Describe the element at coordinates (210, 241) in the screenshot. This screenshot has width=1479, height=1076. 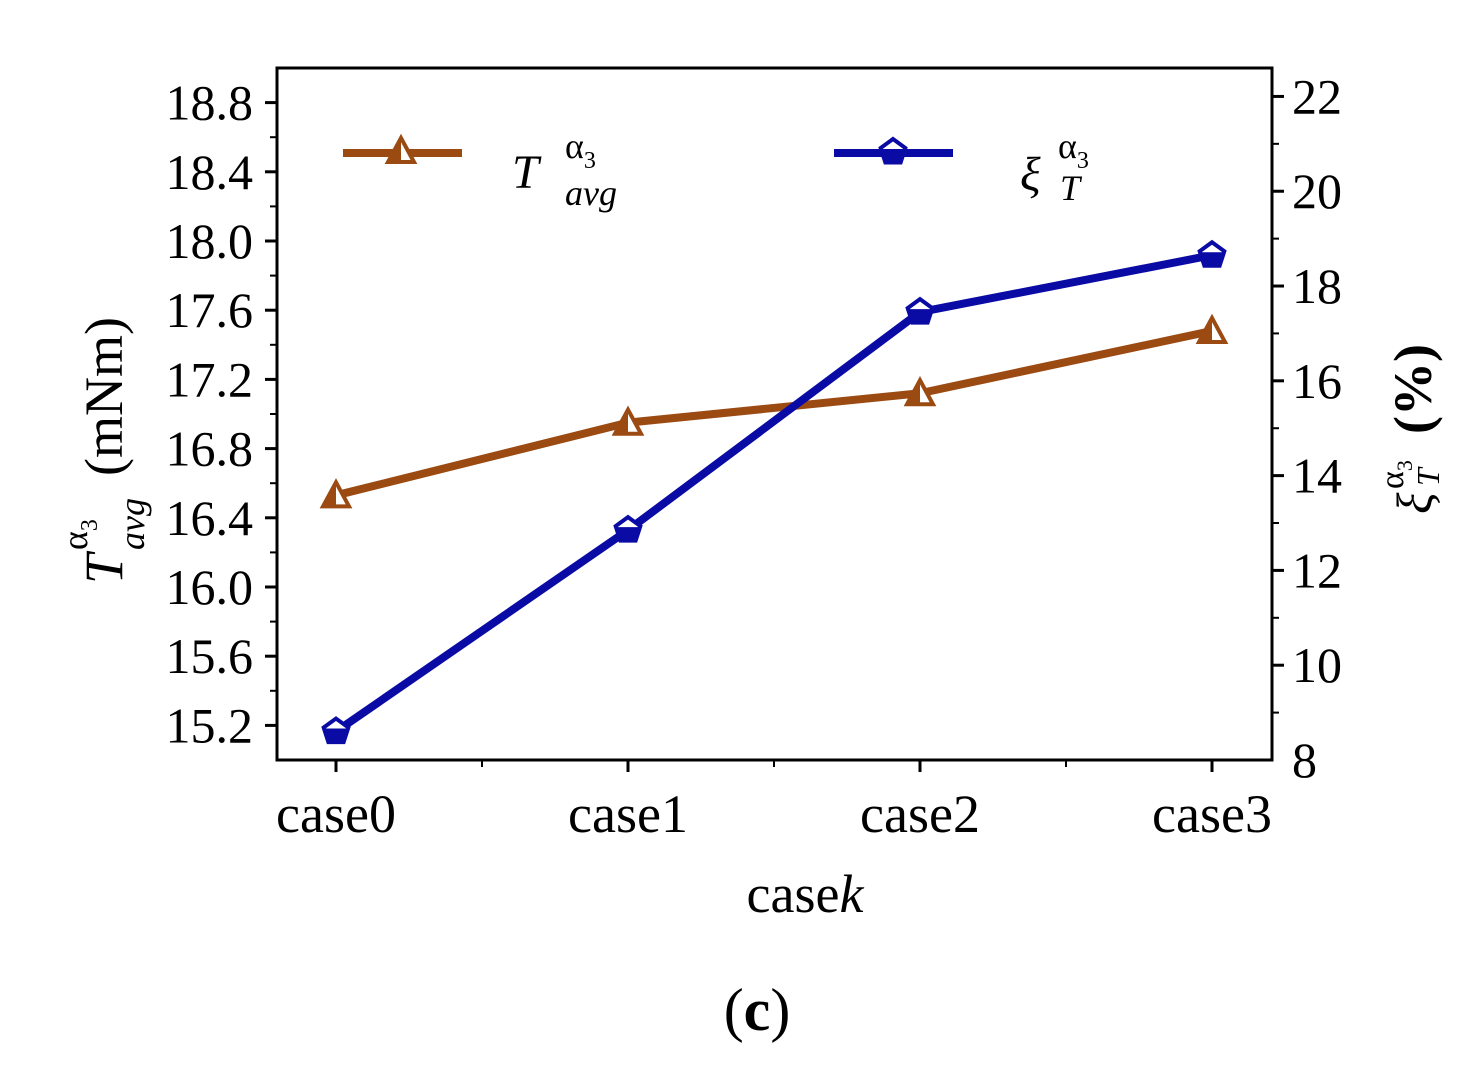
I see `left-tick-label: 18.0` at that location.